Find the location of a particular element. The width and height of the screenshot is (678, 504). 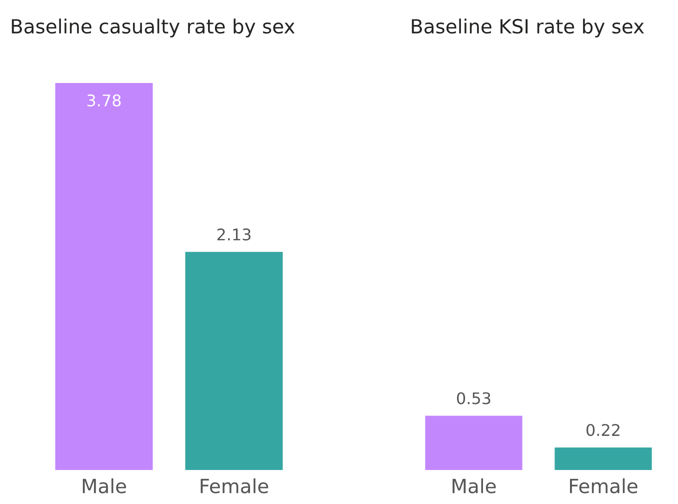

data-label: 2.13 is located at coordinates (233, 234).